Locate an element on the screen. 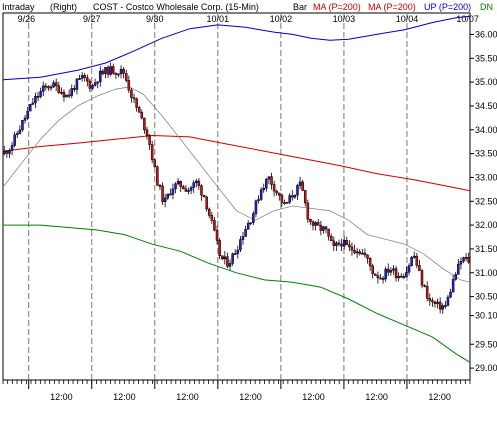 The image size is (497, 429). y-tick-label: 30.50 is located at coordinates (486, 297).